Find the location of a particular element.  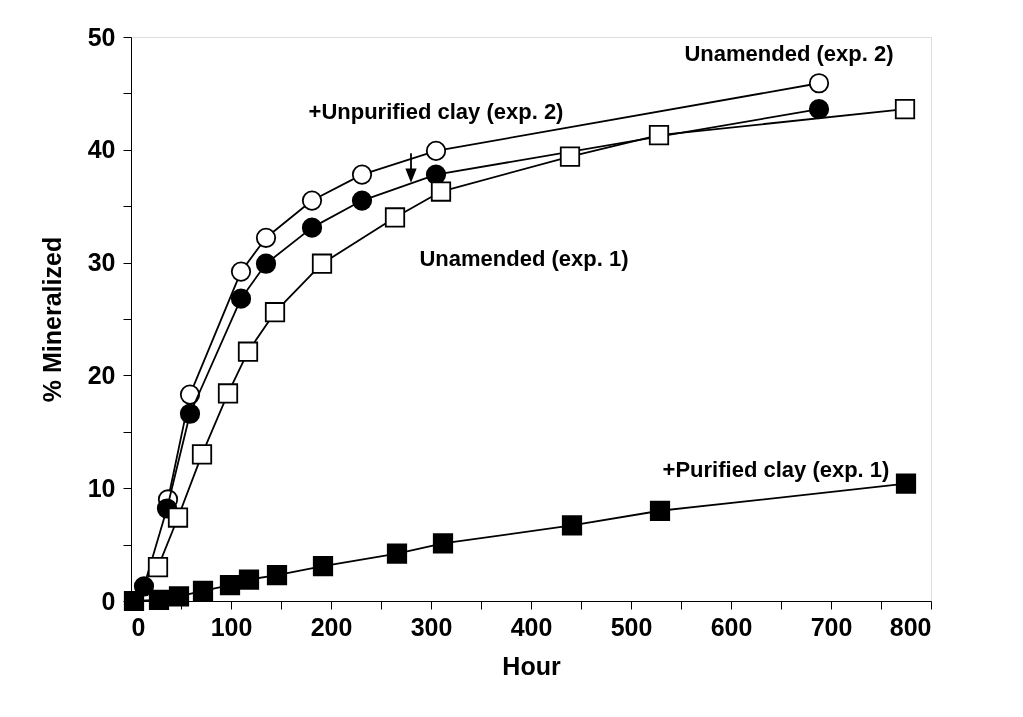

y-tick-label: 20 is located at coordinates (101, 374).